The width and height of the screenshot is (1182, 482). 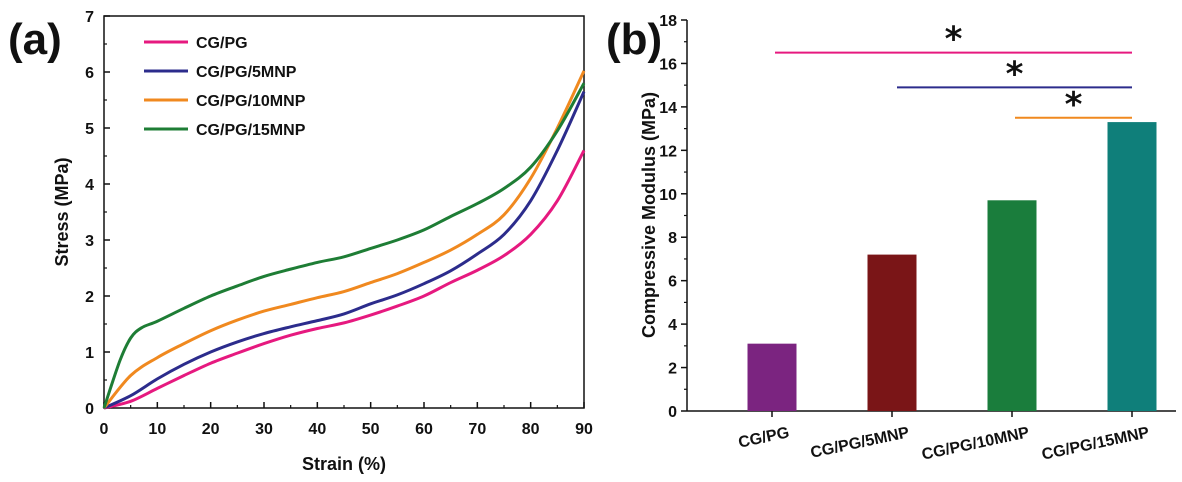 I want to click on x-tick-label: 30, so click(x=264, y=429).